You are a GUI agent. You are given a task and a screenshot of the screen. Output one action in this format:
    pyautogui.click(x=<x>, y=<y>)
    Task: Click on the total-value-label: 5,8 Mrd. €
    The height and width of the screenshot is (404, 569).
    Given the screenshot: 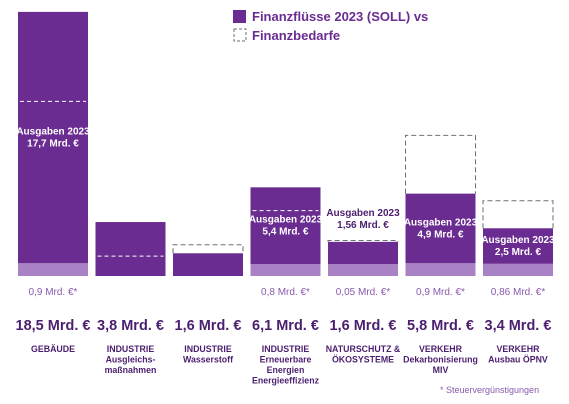 What is the action you would take?
    pyautogui.click(x=440, y=326)
    